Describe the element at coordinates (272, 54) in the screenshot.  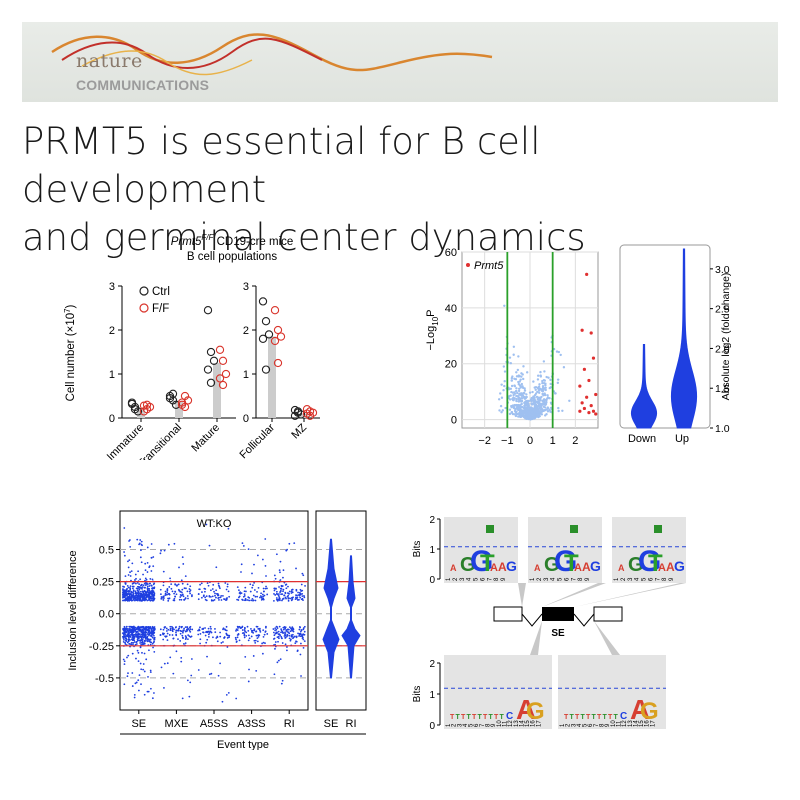
I see `banner-wave-graphic` at that location.